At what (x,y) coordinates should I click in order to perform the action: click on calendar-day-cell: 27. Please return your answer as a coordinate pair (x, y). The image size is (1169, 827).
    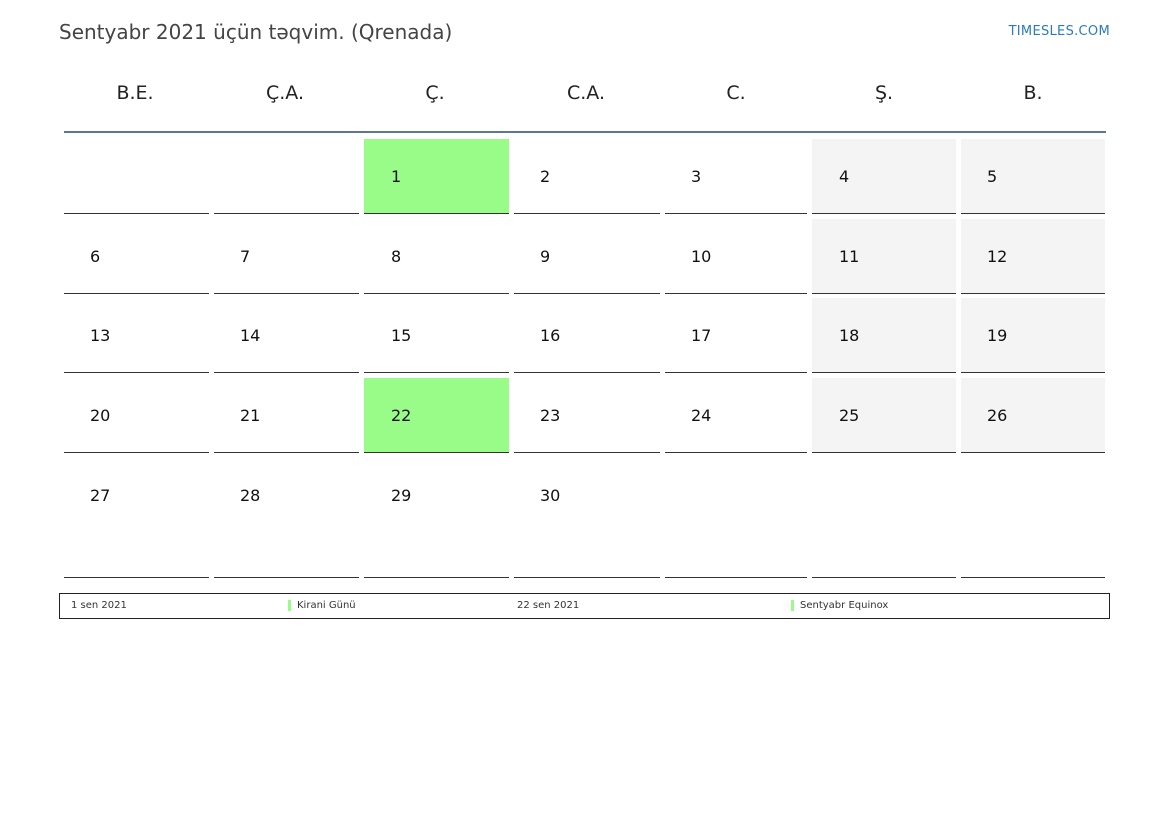
    Looking at the image, I should click on (136, 518).